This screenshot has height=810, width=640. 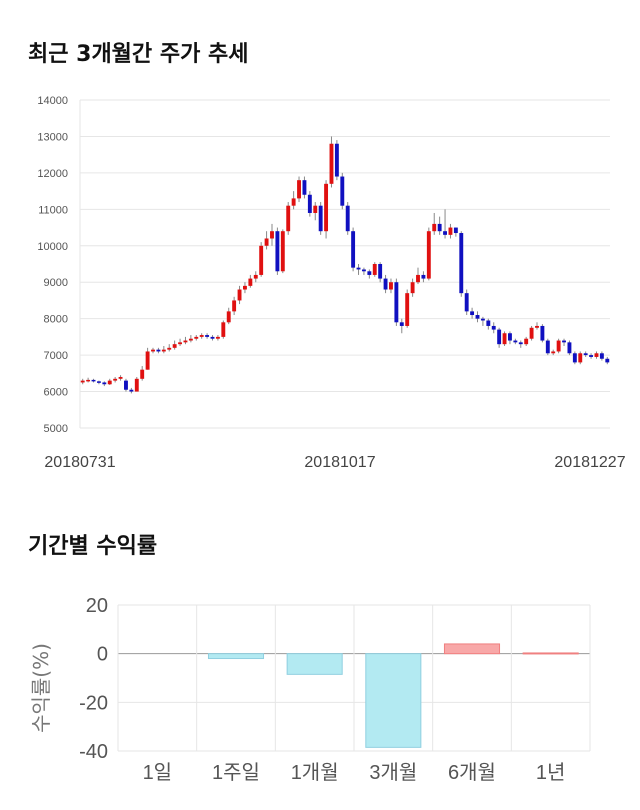 What do you see at coordinates (52, 137) in the screenshot?
I see `y-tick-label: 13000` at bounding box center [52, 137].